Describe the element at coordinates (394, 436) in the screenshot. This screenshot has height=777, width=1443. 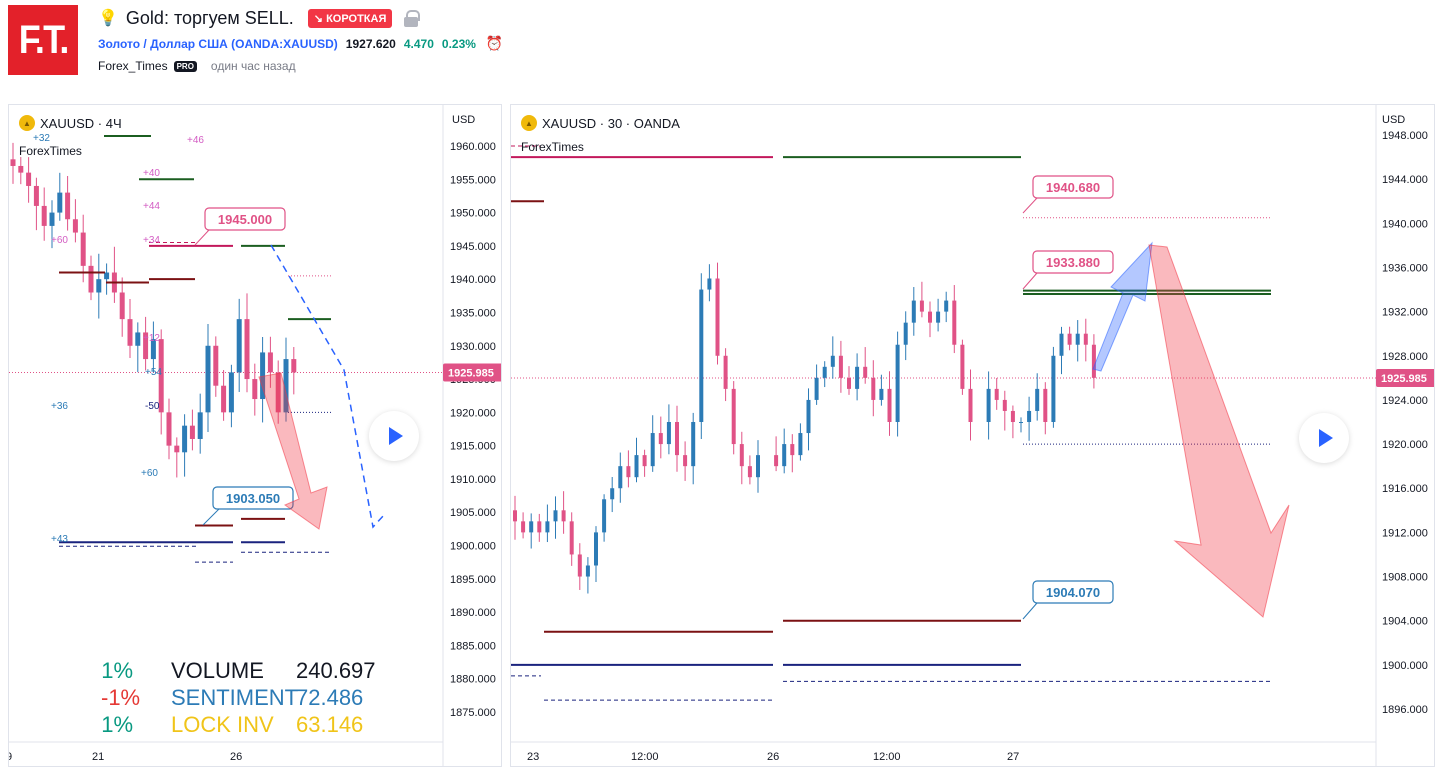
I see `play-replay-button-left` at that location.